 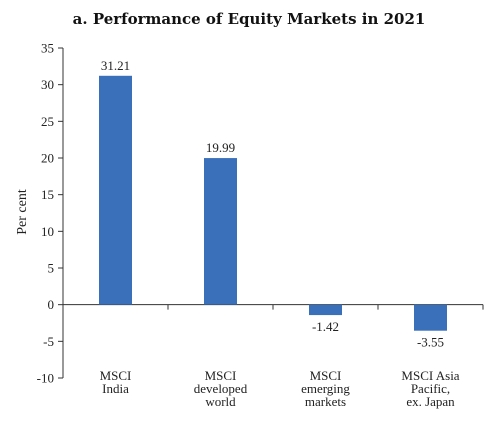 I want to click on y-tick-label: 0, so click(x=51, y=304).